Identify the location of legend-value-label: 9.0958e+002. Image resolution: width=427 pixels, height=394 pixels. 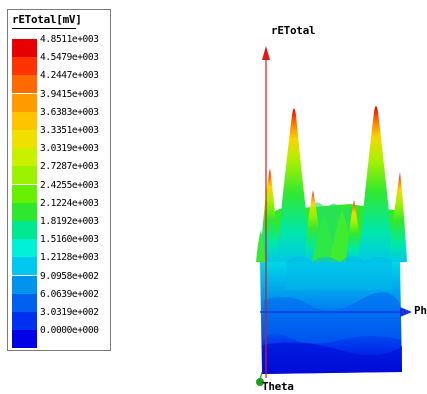
(69, 276).